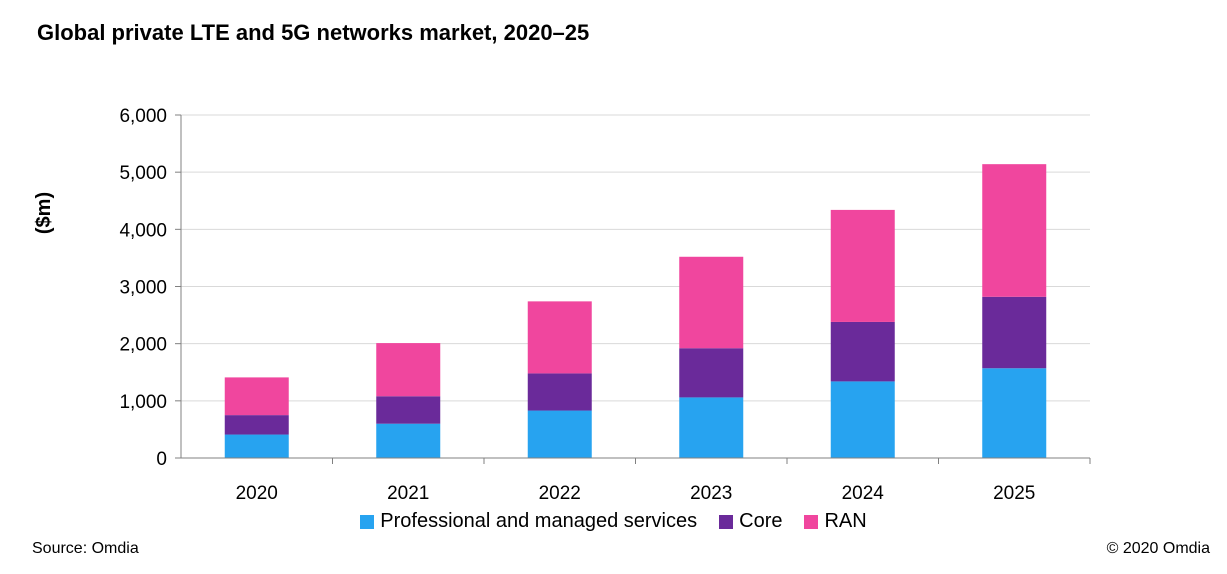  I want to click on x-tick-label: 2023, so click(711, 493).